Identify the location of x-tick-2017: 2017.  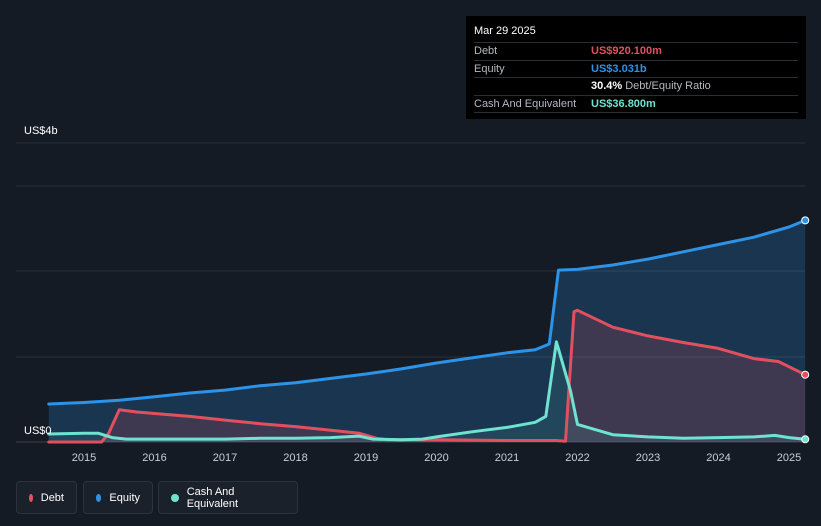
(225, 458).